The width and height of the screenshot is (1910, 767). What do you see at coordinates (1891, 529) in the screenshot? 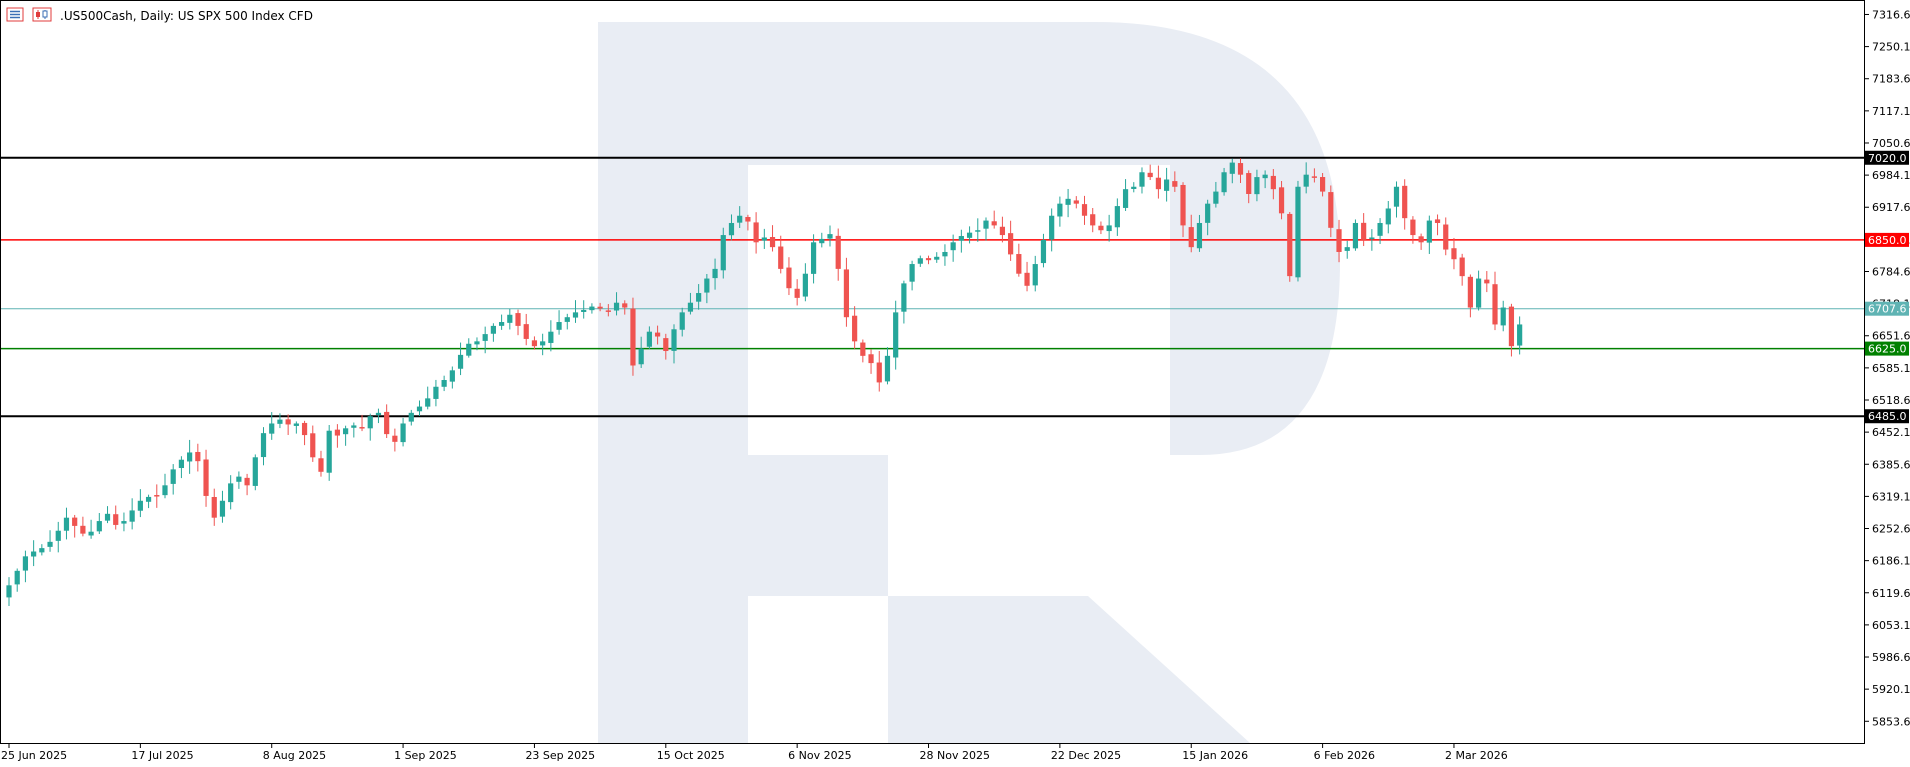
I see `y-tick-label: 6252.6` at bounding box center [1891, 529].